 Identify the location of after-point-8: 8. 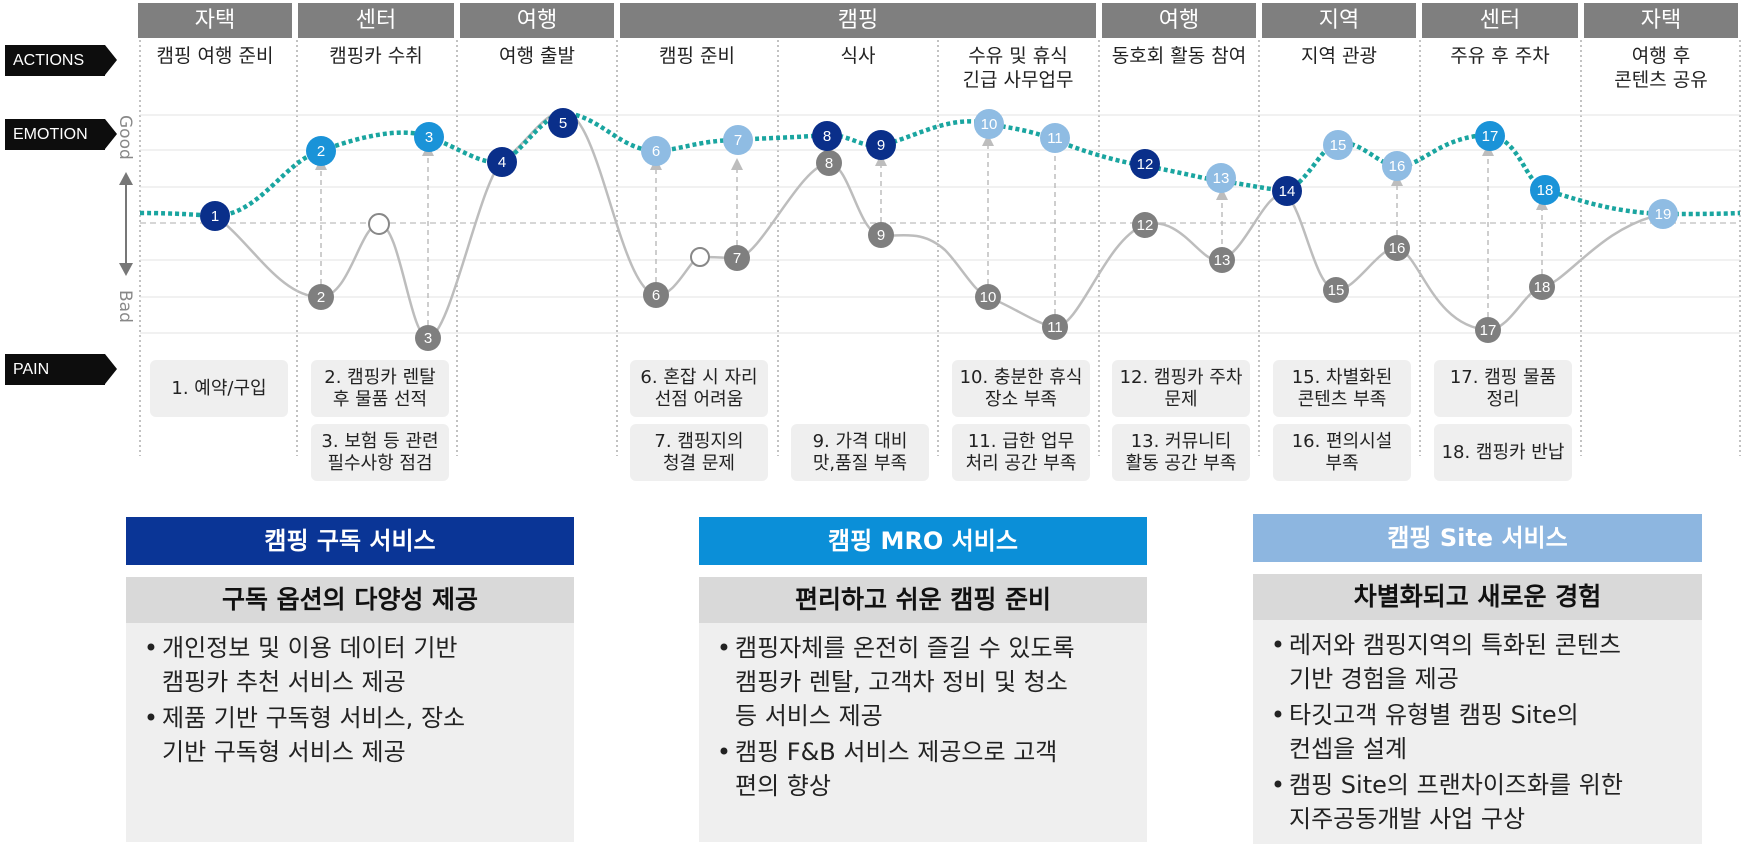
(827, 136).